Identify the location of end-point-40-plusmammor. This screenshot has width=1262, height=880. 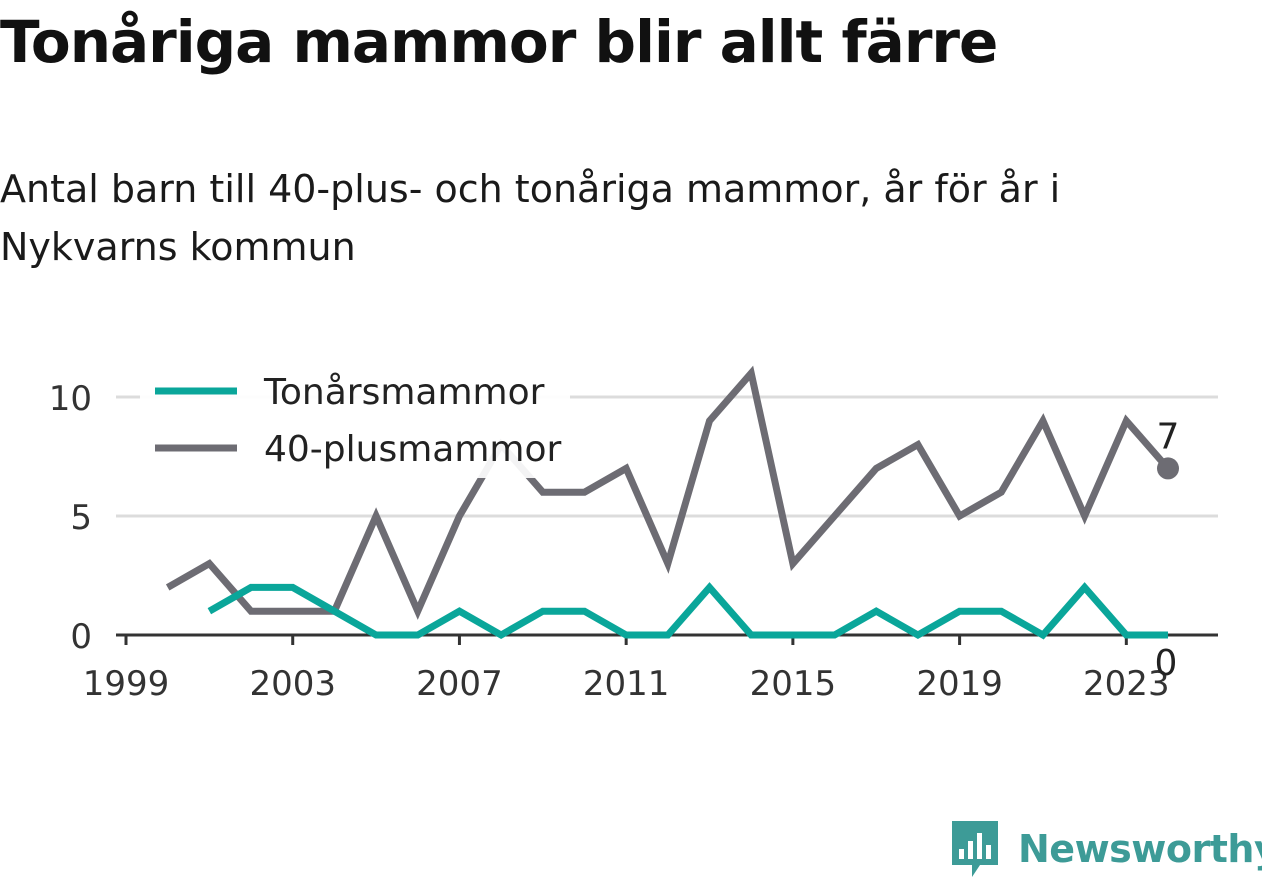
(1168, 468).